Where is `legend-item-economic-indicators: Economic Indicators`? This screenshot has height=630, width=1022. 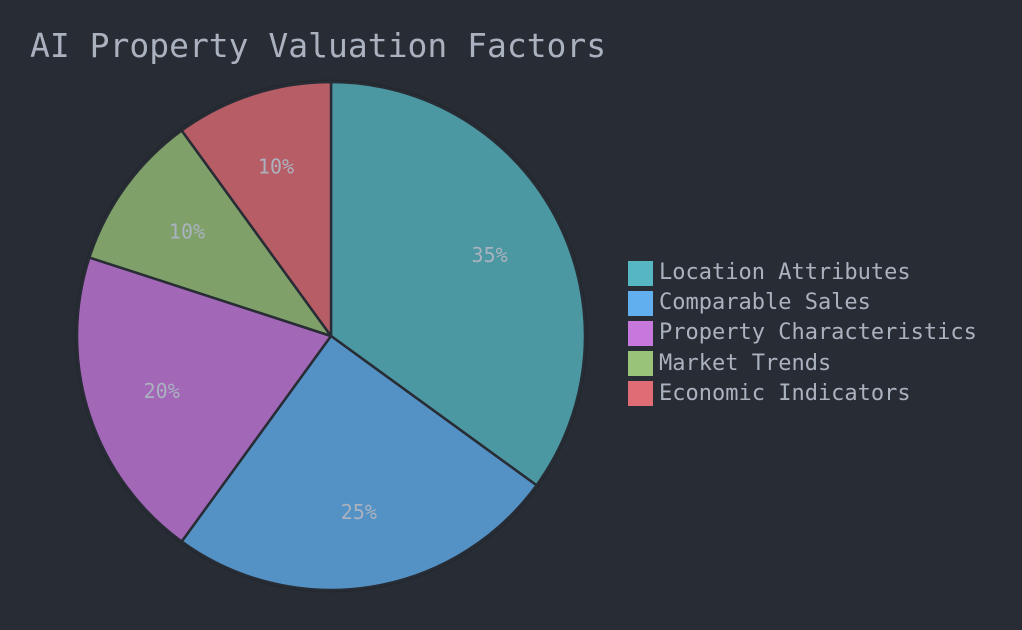 legend-item-economic-indicators: Economic Indicators is located at coordinates (802, 394).